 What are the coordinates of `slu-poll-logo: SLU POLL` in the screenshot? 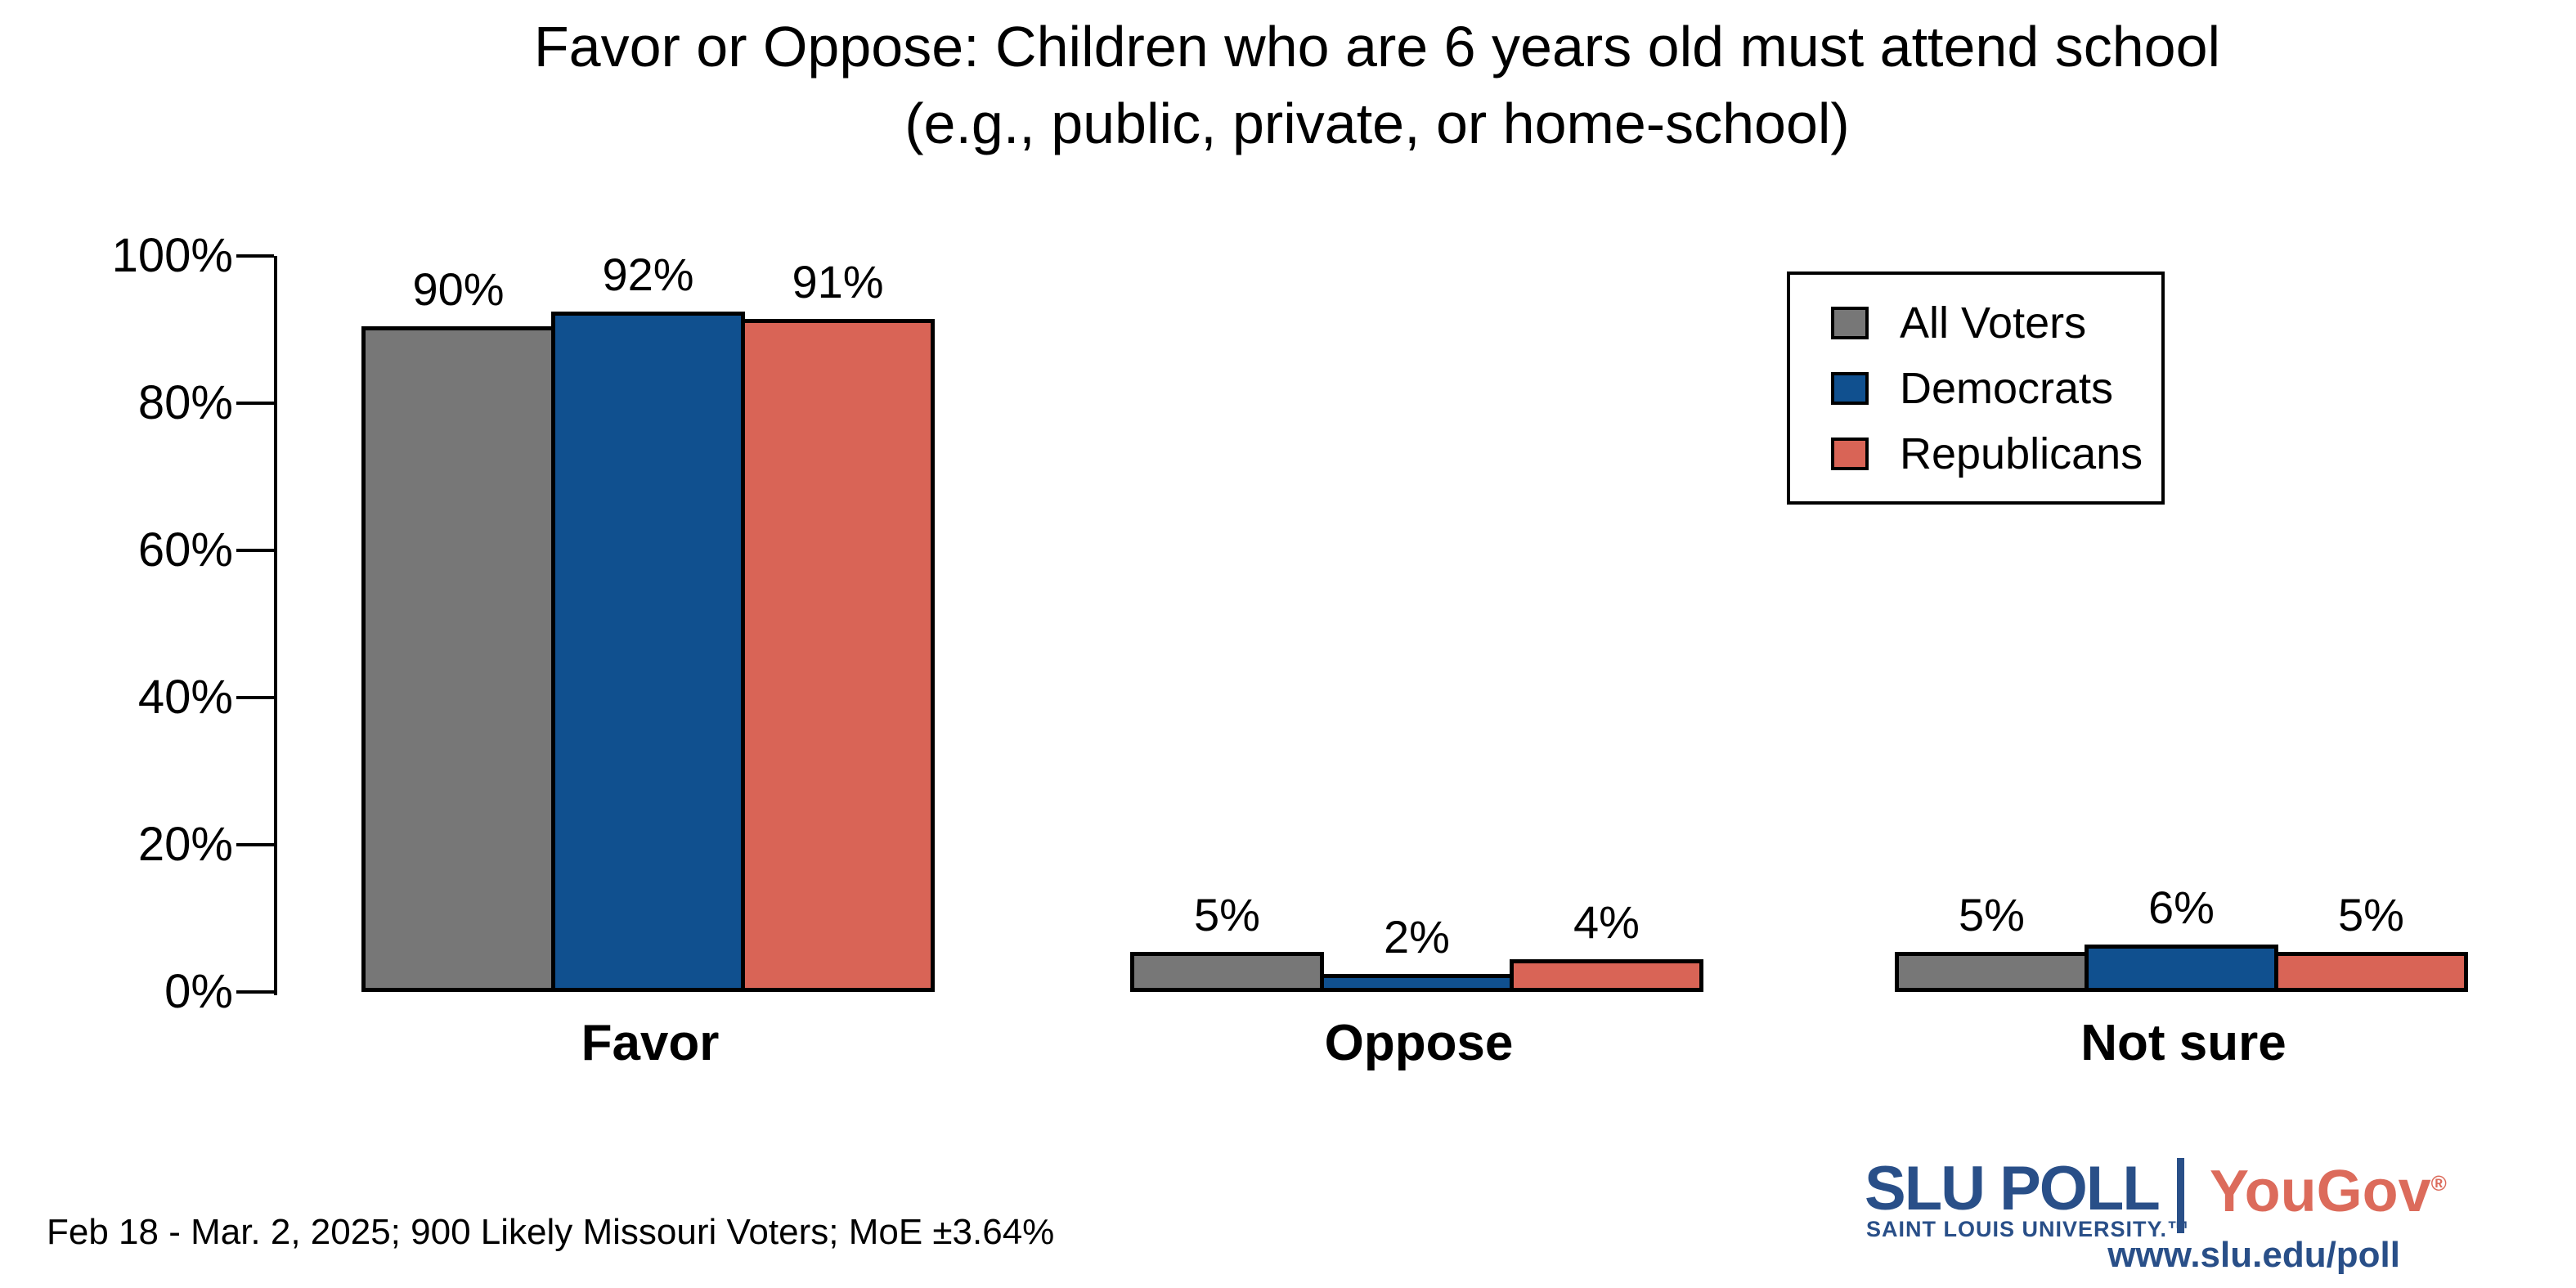 It's located at (2013, 1188).